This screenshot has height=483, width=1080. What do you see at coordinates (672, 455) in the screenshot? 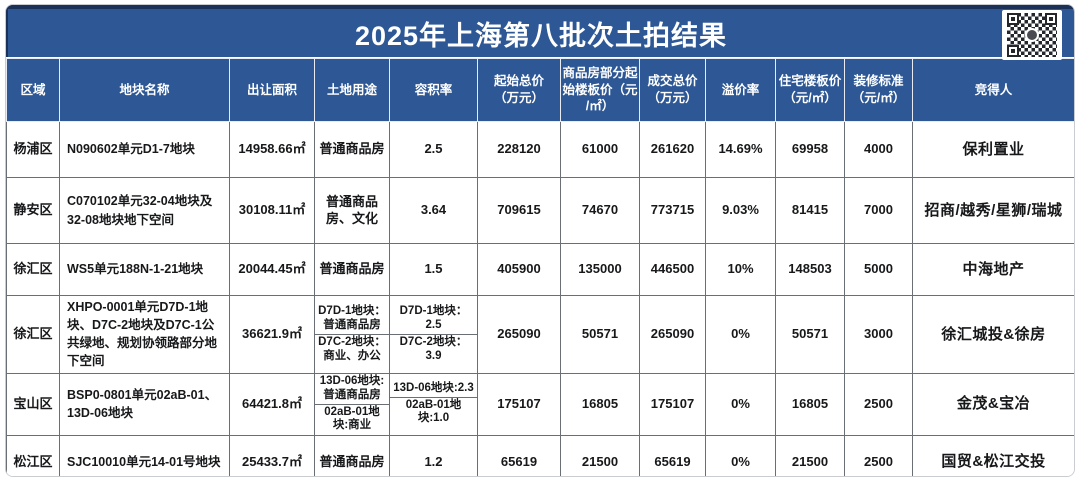
I see `cell-deal-total: 65619` at bounding box center [672, 455].